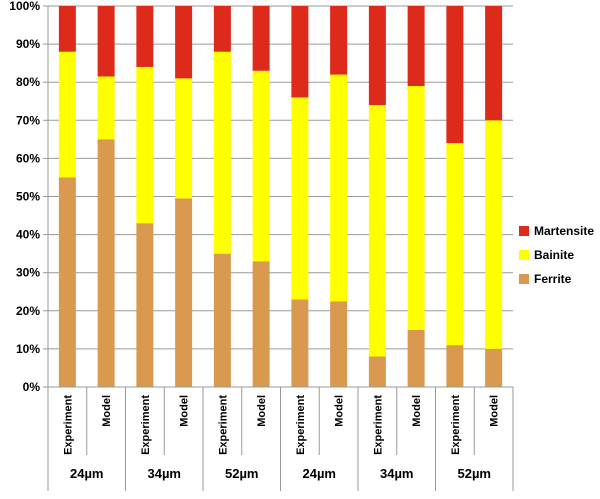 The width and height of the screenshot is (600, 499). I want to click on y-axis-ticks: 0% 10% 20% 30% 40% 50% 60% 70% 80% 90% 100%, so click(24, 197).